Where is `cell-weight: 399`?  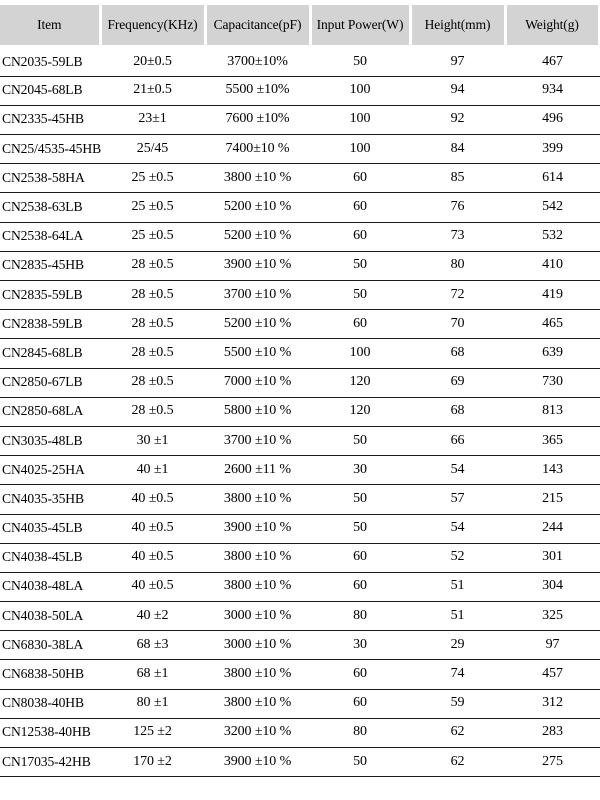
cell-weight: 399 is located at coordinates (552, 149).